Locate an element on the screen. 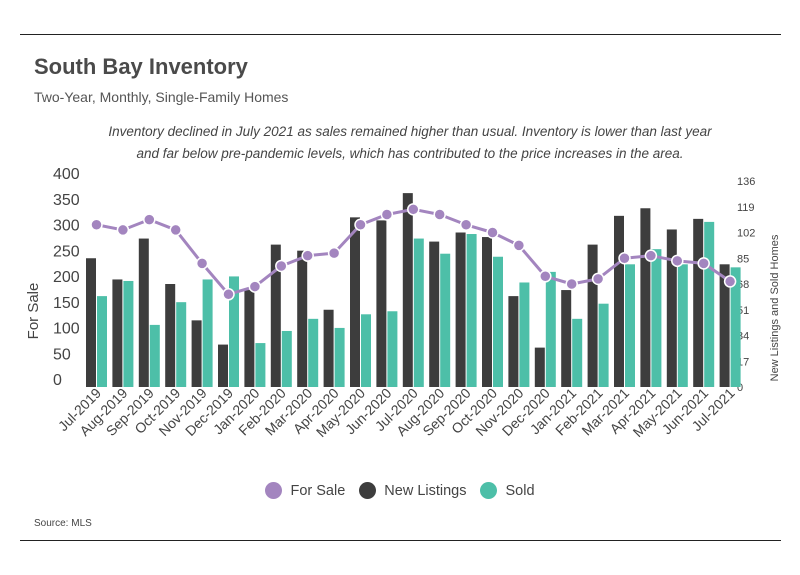 The image size is (800, 575). chart-legend: For Sale New Listings Sold is located at coordinates (400, 490).